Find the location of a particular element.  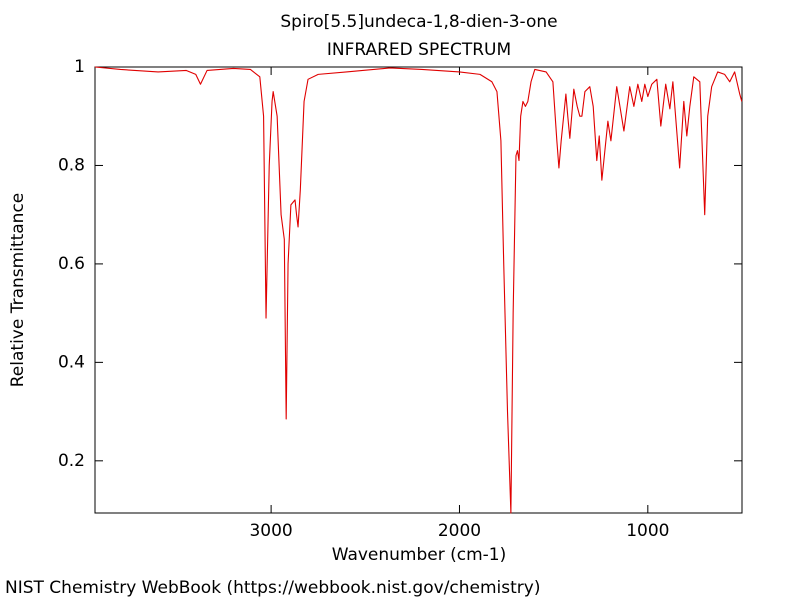

y-axis-label: Relative Transmittance is located at coordinates (18, 290).